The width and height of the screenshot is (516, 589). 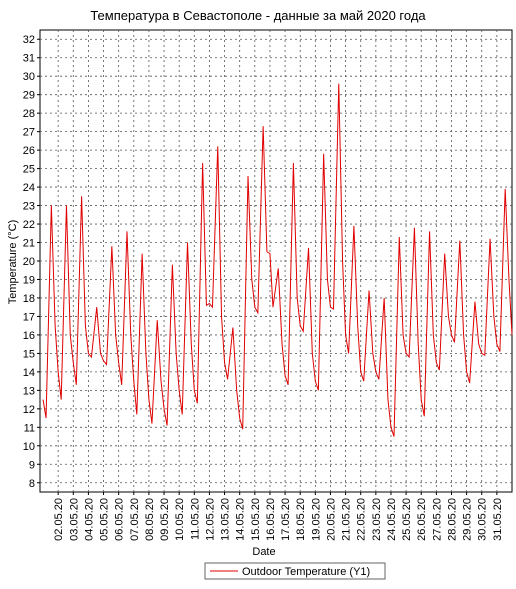 What do you see at coordinates (256, 519) in the screenshot?
I see `x-tick-label: 15.05.20` at bounding box center [256, 519].